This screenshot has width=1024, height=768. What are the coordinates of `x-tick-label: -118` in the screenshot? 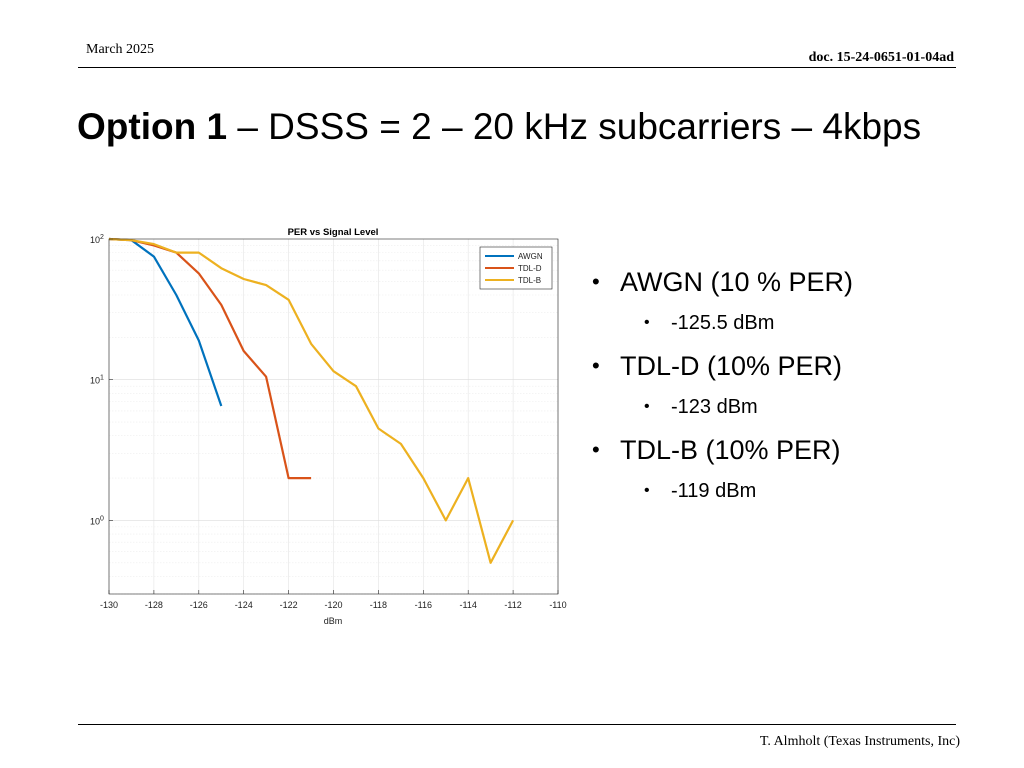 It's located at (378, 605).